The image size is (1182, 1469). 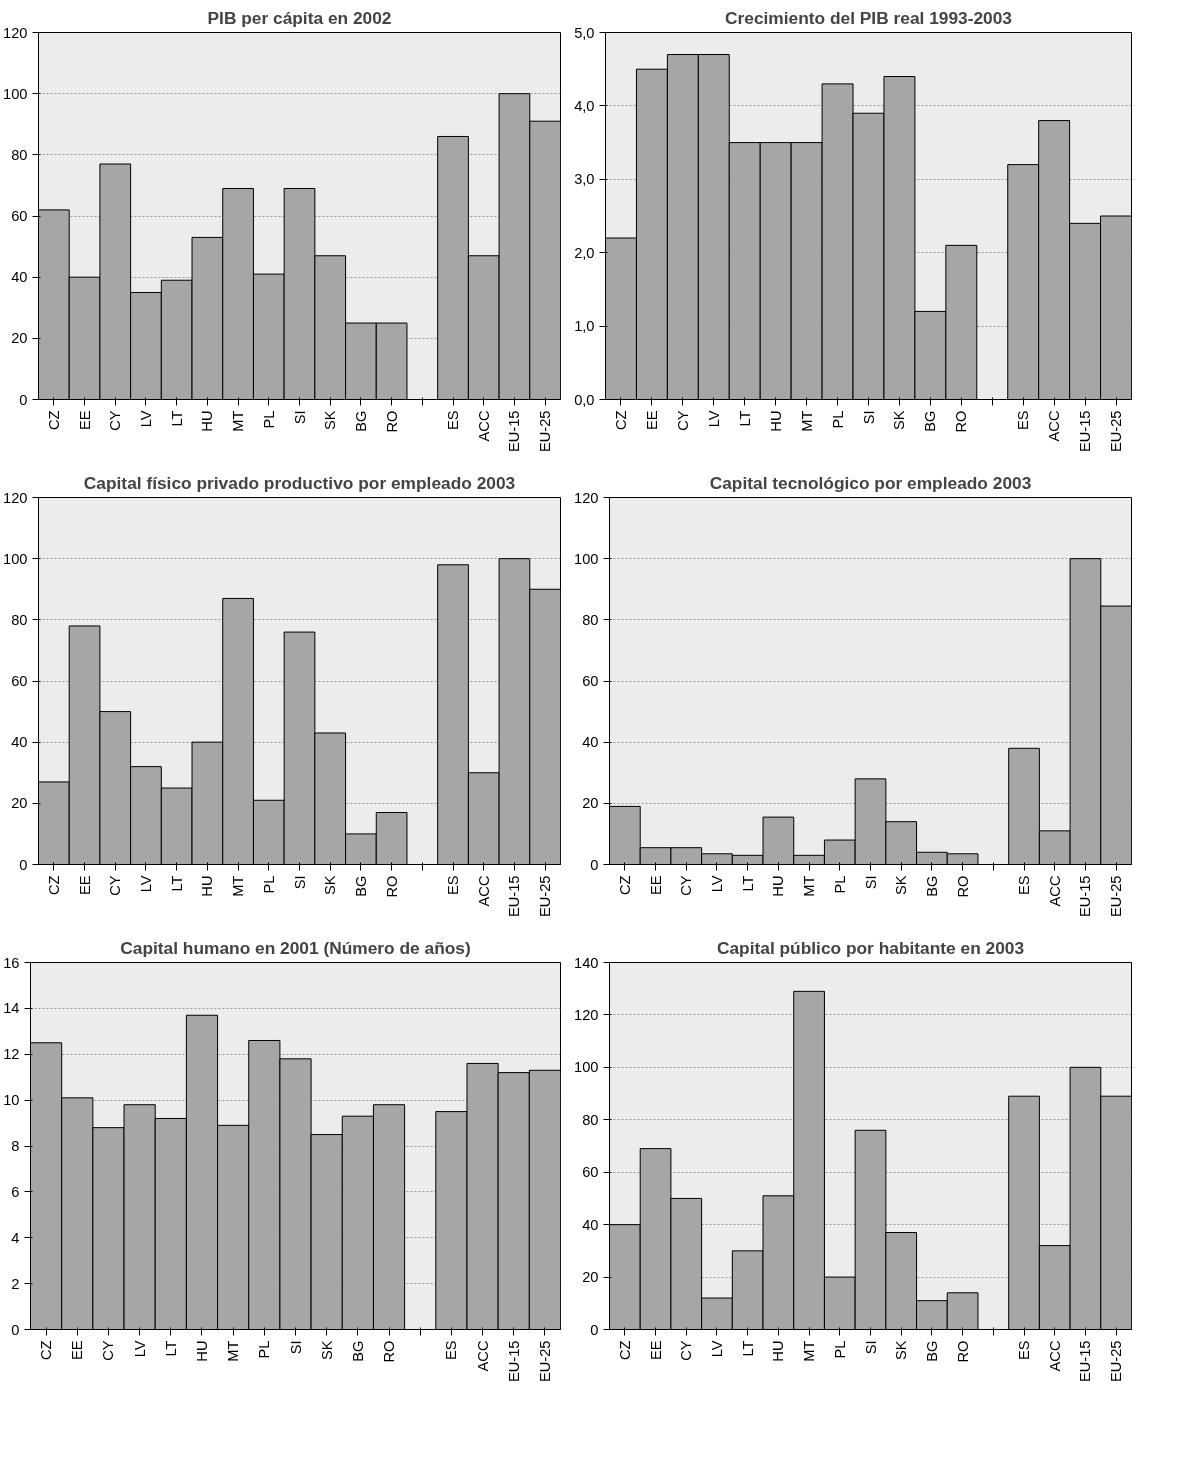 What do you see at coordinates (584, 179) in the screenshot?
I see `y-tick-label: 3,0` at bounding box center [584, 179].